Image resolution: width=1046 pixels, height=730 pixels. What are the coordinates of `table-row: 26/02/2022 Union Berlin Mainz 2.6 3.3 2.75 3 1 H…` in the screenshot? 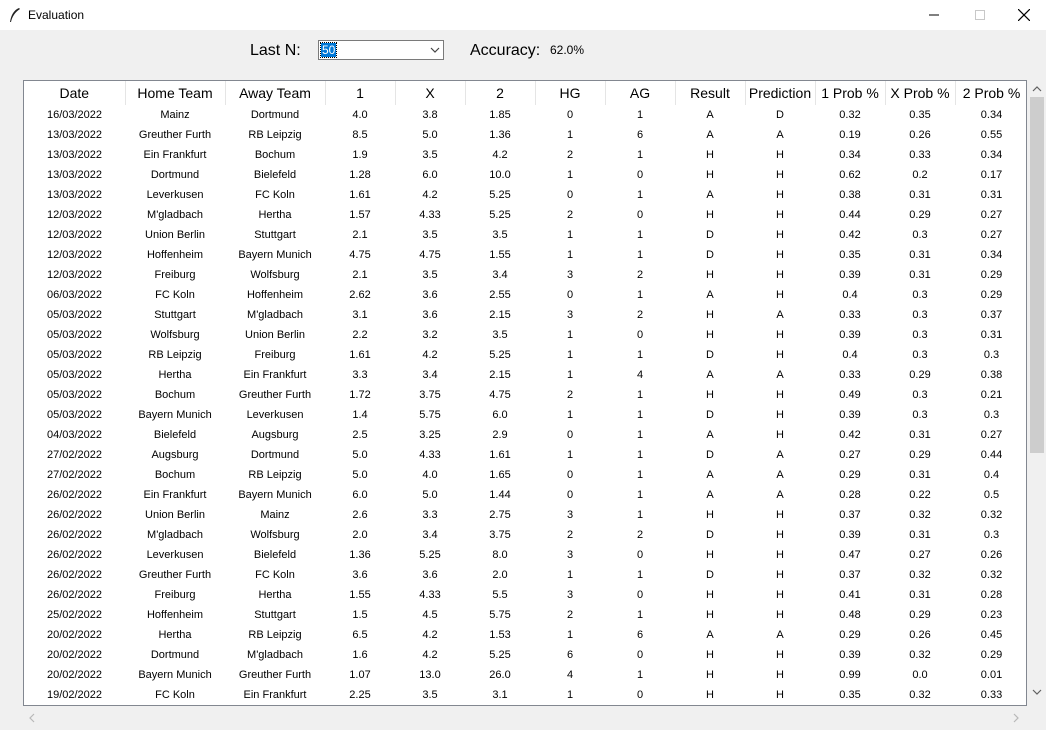 It's located at (525, 515).